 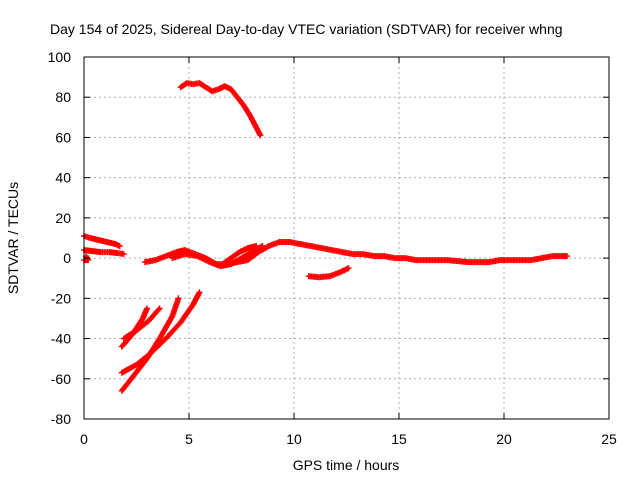 I want to click on y-tick-label: -80, so click(x=61, y=419).